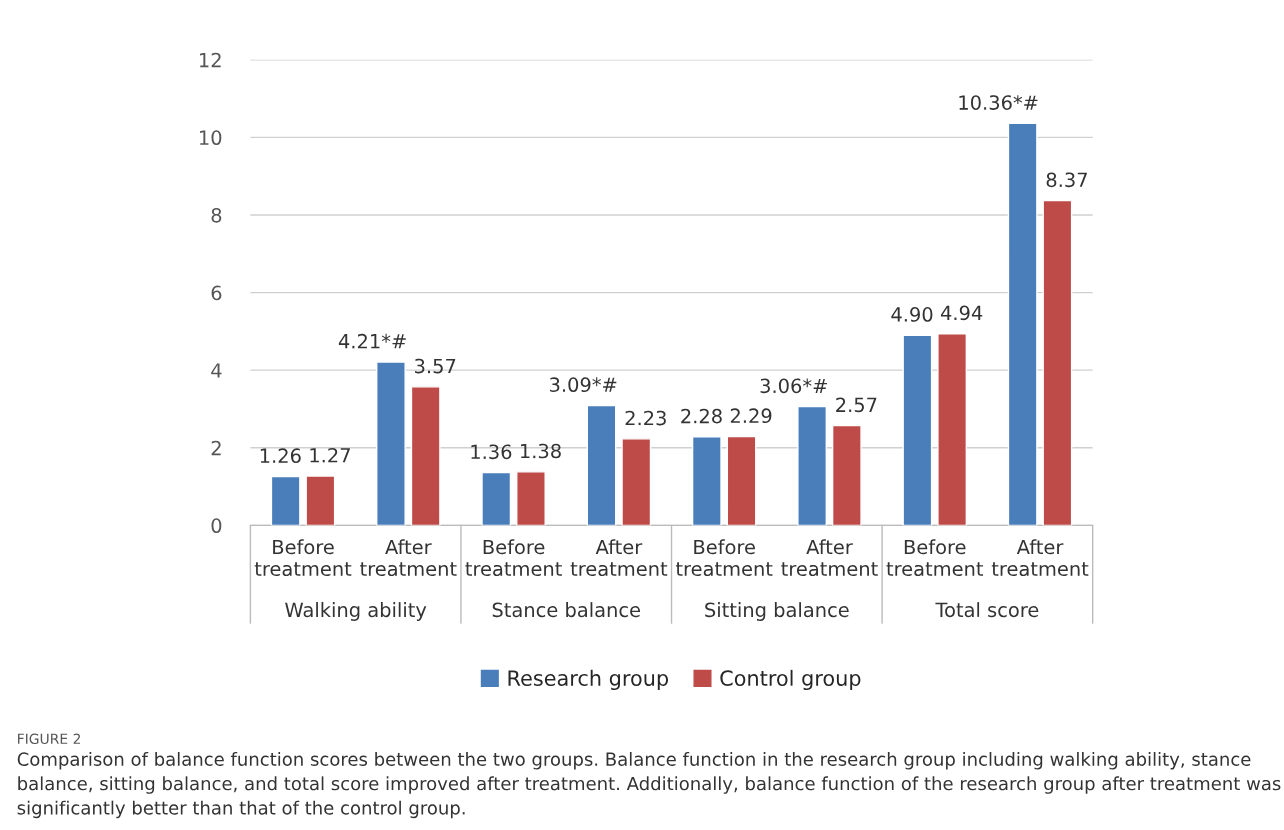 This screenshot has width=1284, height=830. I want to click on legend-label: Research group, so click(588, 680).